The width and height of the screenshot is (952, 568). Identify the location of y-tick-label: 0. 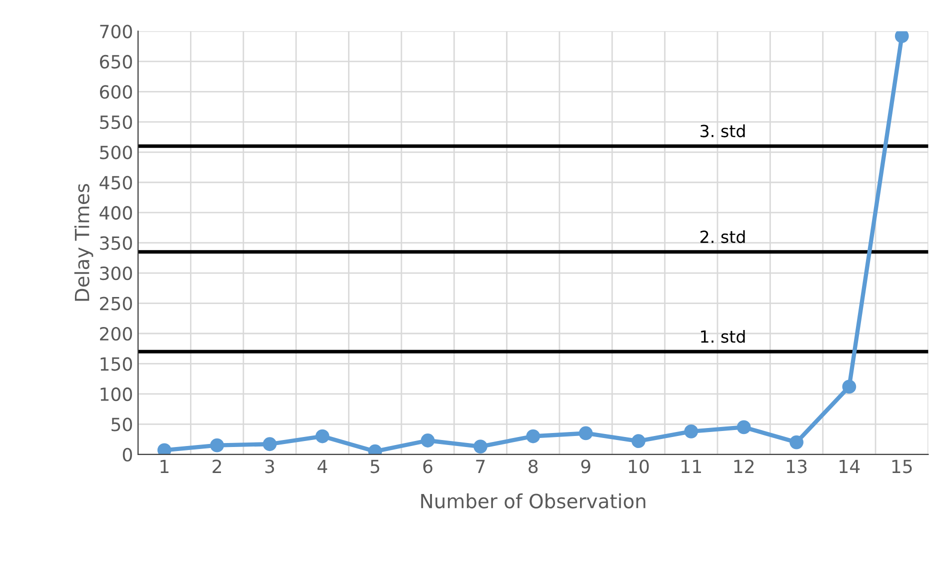
(127, 455).